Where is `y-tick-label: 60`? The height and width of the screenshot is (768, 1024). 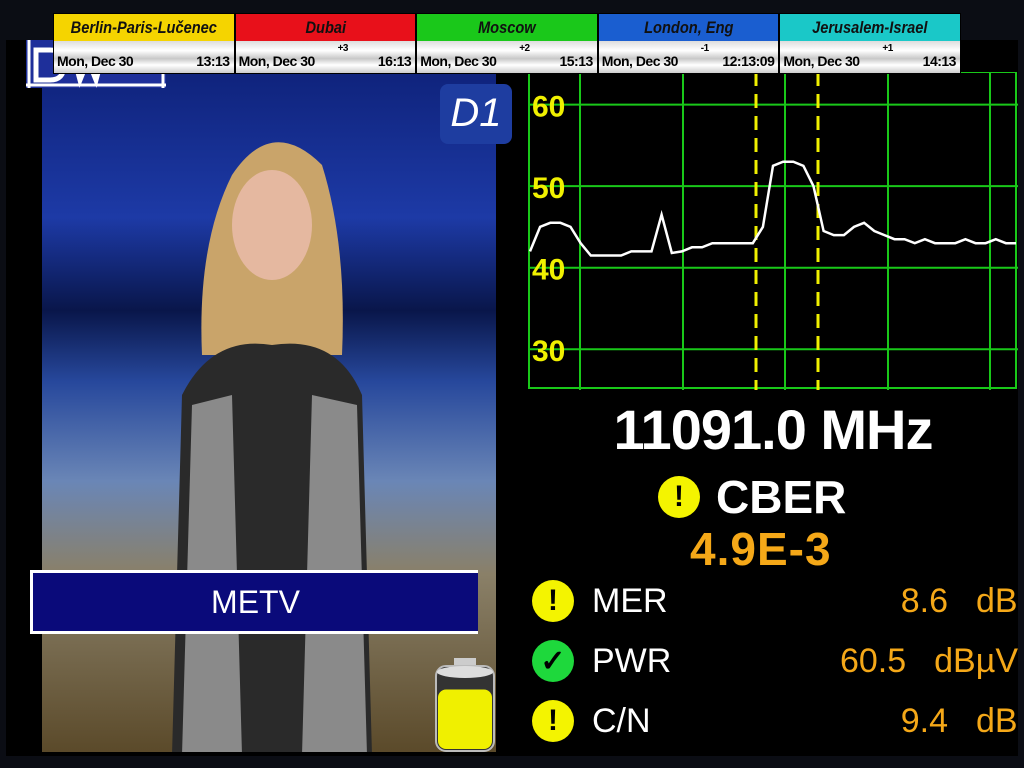
y-tick-label: 60 is located at coordinates (548, 107).